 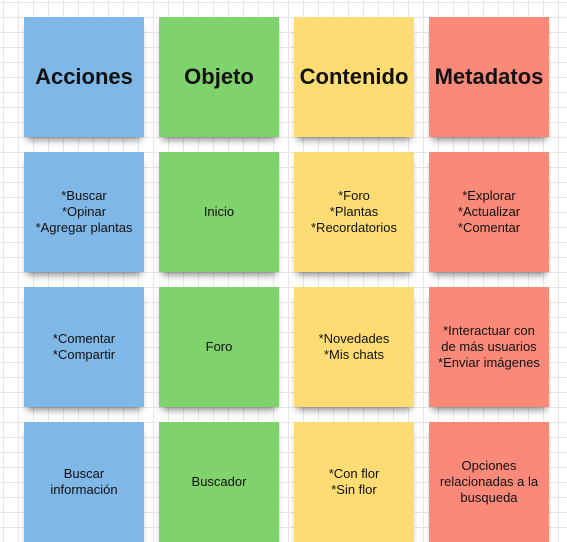 I want to click on header-label-acciones: Acciones, so click(x=84, y=76).